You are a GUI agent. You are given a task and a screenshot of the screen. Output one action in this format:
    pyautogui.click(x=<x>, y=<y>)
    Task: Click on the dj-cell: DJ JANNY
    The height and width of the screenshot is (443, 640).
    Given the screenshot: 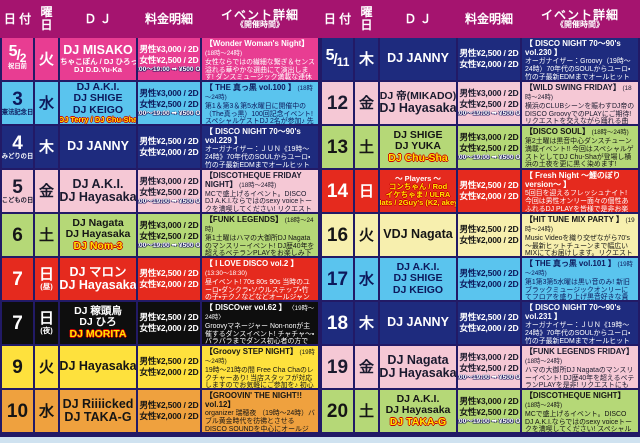 What is the action you would take?
    pyautogui.click(x=98, y=147)
    